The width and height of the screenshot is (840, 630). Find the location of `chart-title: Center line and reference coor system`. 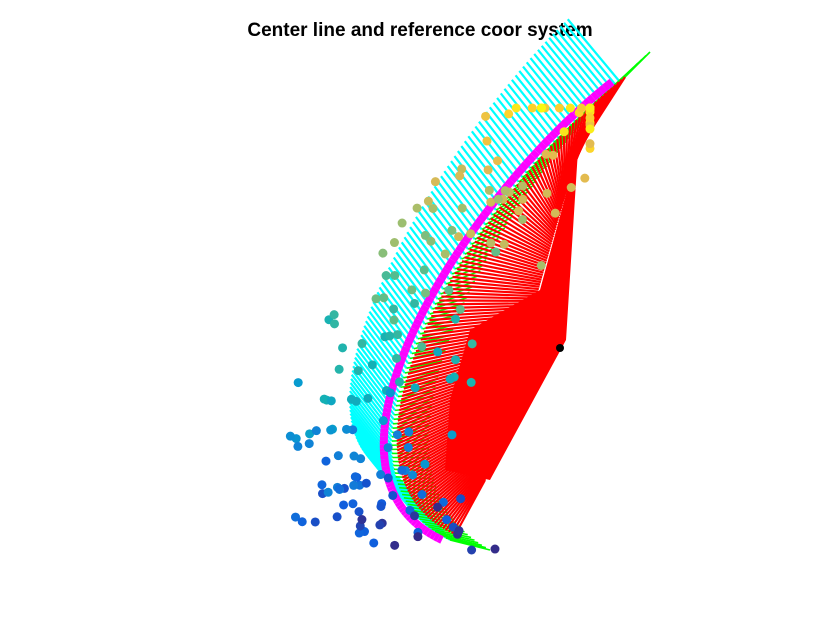

chart-title: Center line and reference coor system is located at coordinates (420, 30).